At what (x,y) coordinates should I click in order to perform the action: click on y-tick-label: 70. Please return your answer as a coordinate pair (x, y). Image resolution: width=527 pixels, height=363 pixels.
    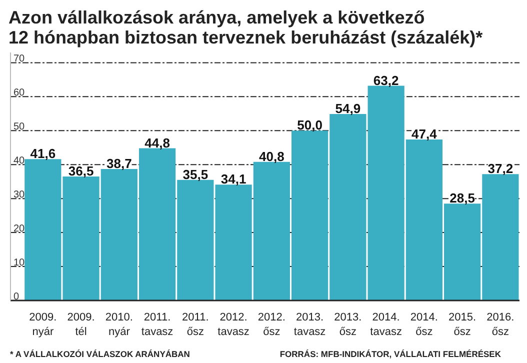
    Looking at the image, I should click on (20, 59).